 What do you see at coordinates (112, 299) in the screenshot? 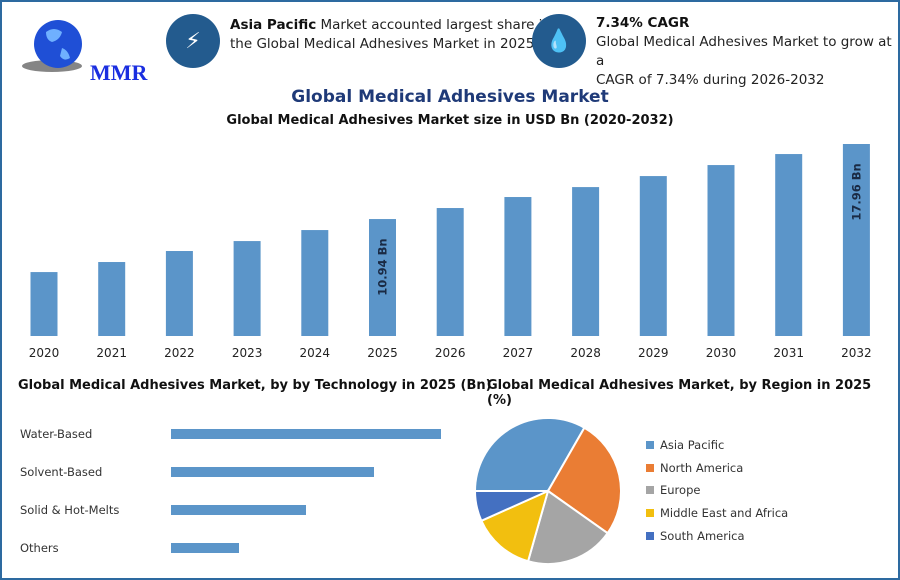
I see `bar-2021` at bounding box center [112, 299].